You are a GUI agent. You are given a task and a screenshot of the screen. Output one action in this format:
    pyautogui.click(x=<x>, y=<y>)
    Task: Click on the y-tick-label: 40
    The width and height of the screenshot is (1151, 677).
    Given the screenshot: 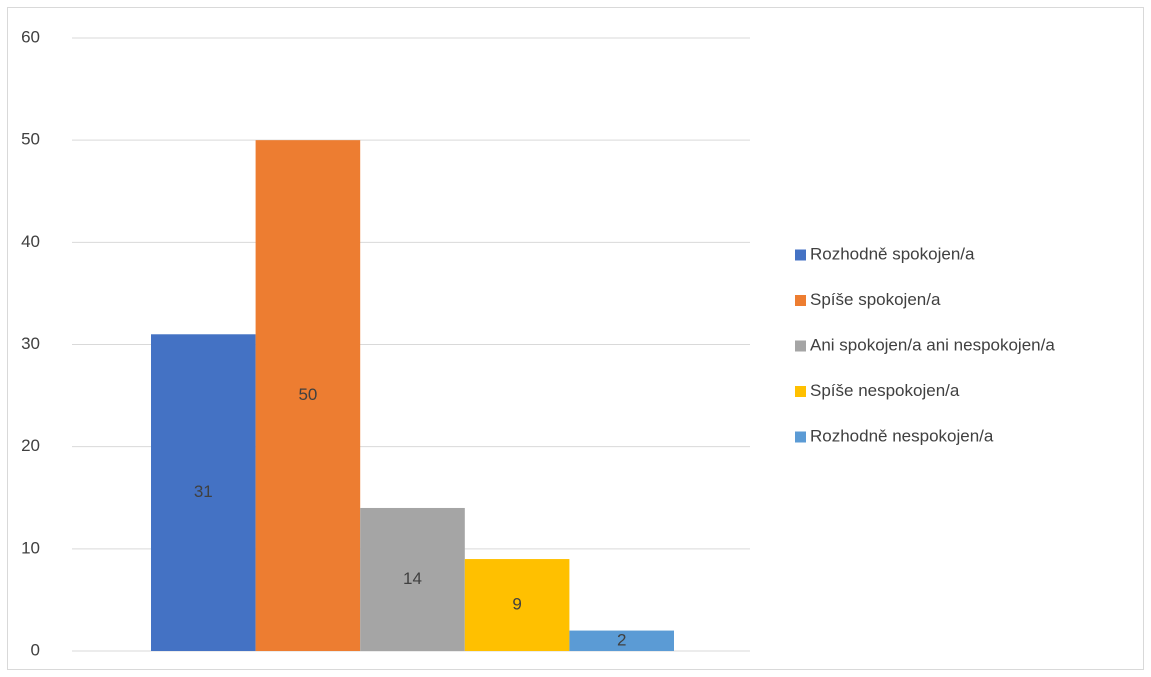 What is the action you would take?
    pyautogui.click(x=30, y=241)
    